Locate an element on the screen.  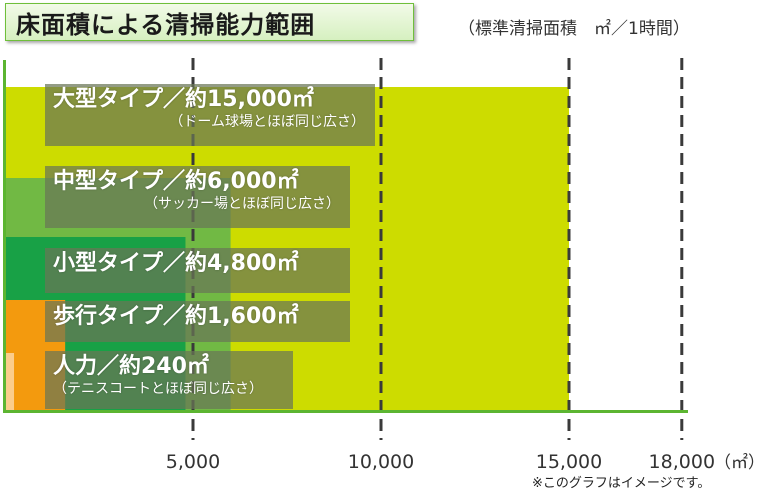
bar-label-sub: （ドーム球場とほぼ同じ広さ） is located at coordinates (267, 122).